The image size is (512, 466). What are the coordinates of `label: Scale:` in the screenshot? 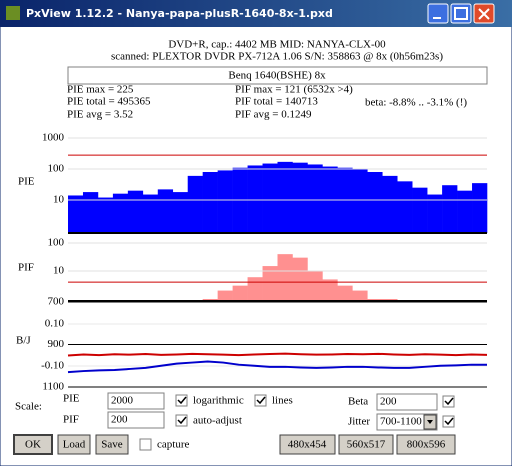 It's located at (28, 407).